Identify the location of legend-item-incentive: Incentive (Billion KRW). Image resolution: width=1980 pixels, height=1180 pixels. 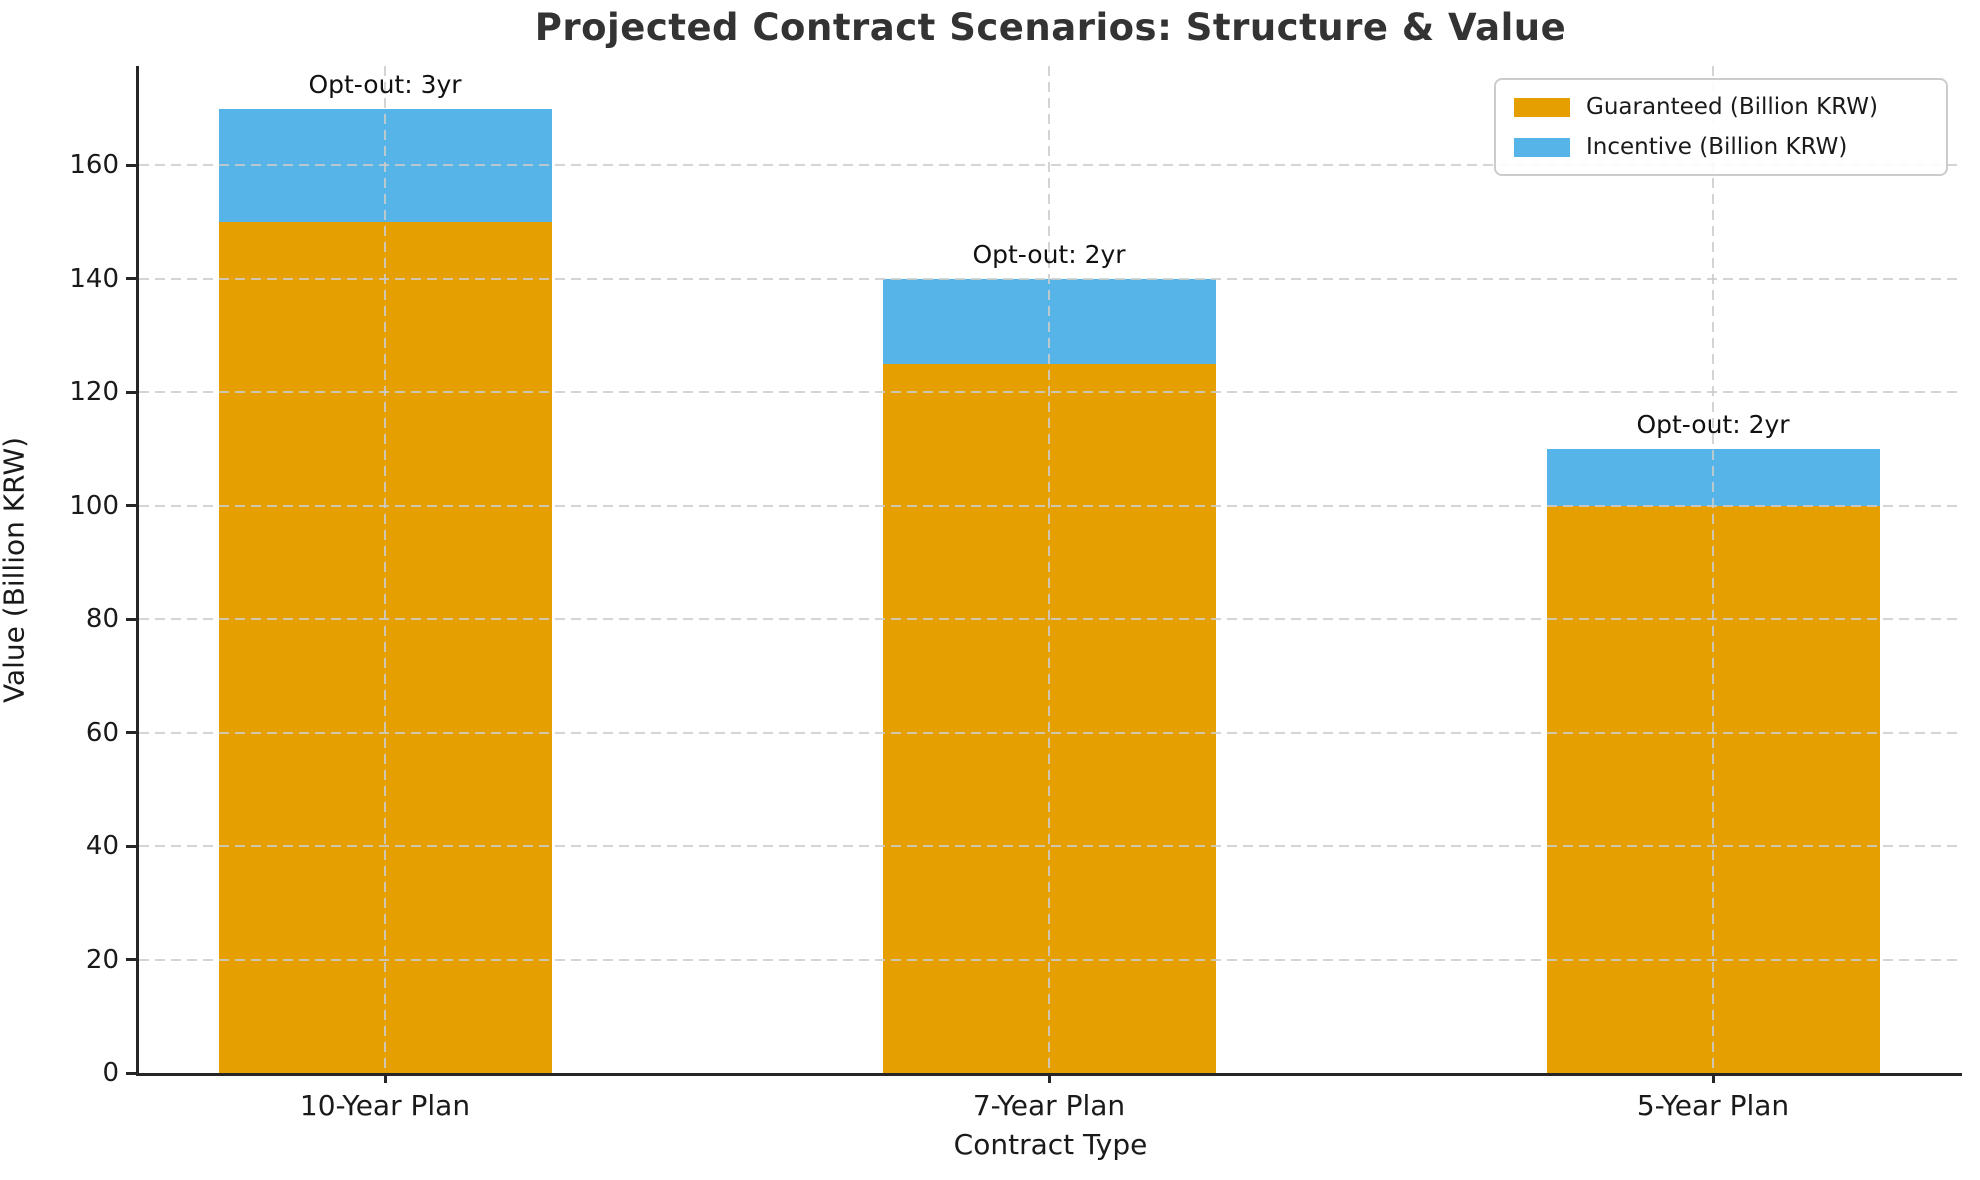
(1721, 147).